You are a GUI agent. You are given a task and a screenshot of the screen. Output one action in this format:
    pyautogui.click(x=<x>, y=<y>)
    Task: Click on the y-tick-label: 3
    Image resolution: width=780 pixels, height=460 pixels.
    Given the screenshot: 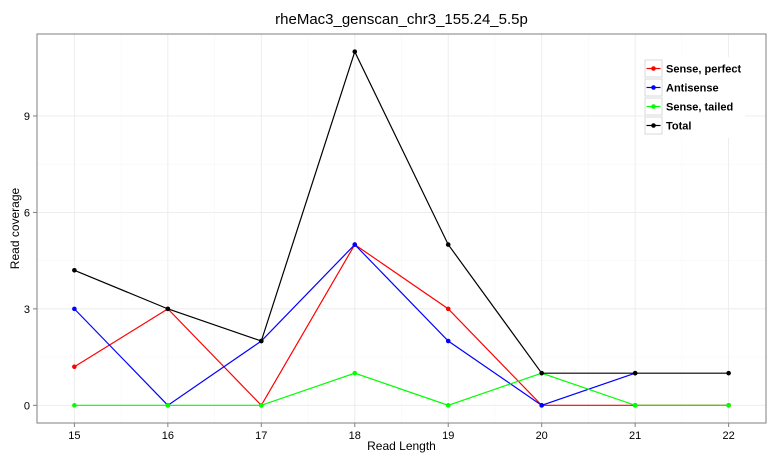 What is the action you would take?
    pyautogui.click(x=27, y=310)
    